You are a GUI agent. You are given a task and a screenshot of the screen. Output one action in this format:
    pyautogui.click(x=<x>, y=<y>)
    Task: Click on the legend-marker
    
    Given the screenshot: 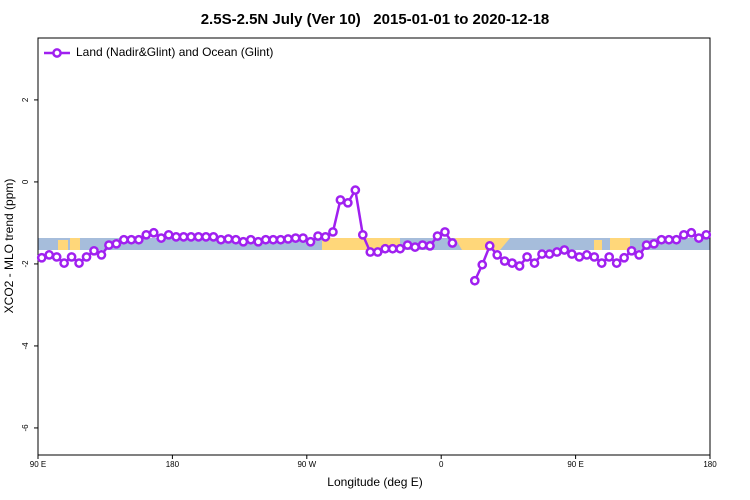 What is the action you would take?
    pyautogui.click(x=57, y=53)
    